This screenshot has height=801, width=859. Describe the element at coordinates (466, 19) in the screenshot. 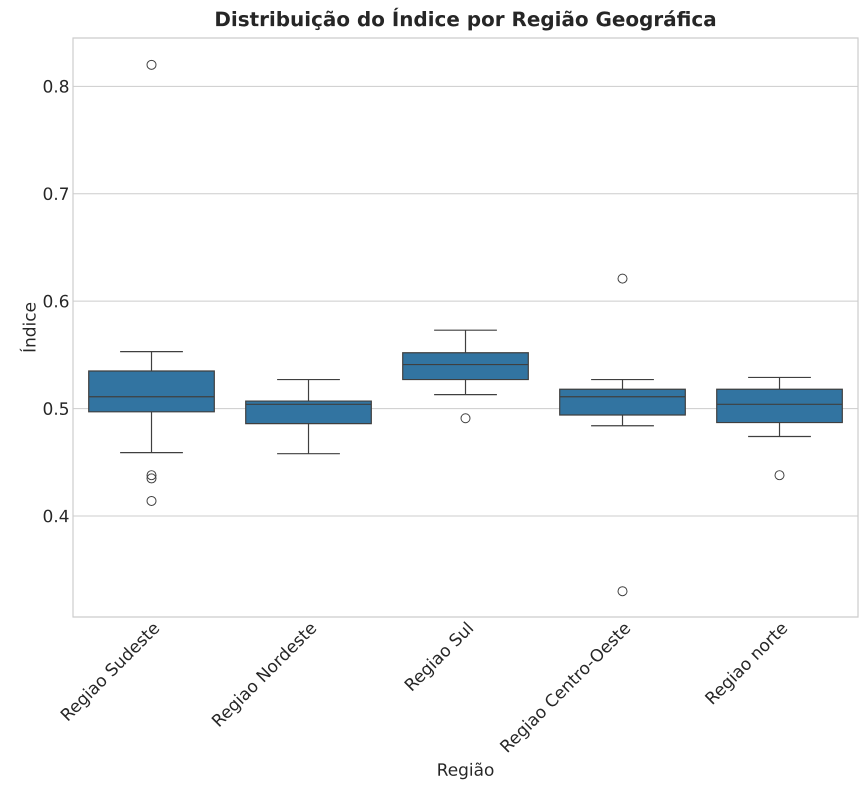

I see `chart-title: Distribuição do Índice por Região Geográfica` at that location.